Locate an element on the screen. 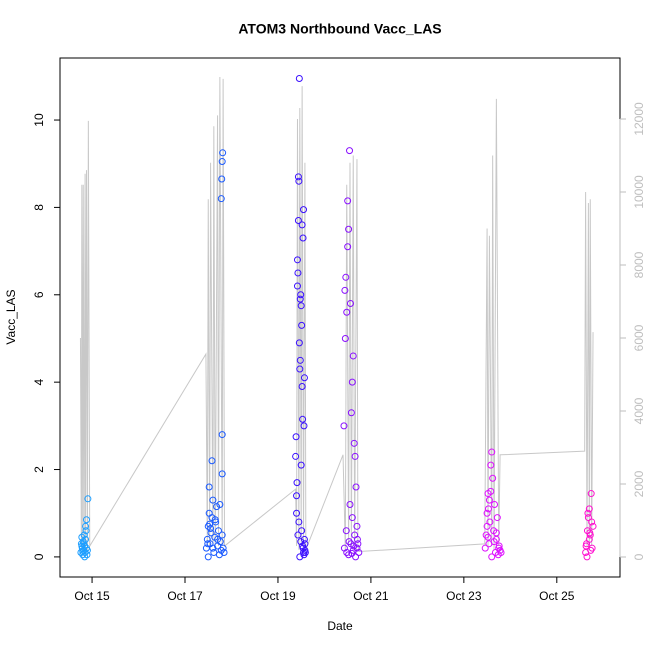 This screenshot has width=650, height=650. x-axis-label: Date is located at coordinates (340, 626).